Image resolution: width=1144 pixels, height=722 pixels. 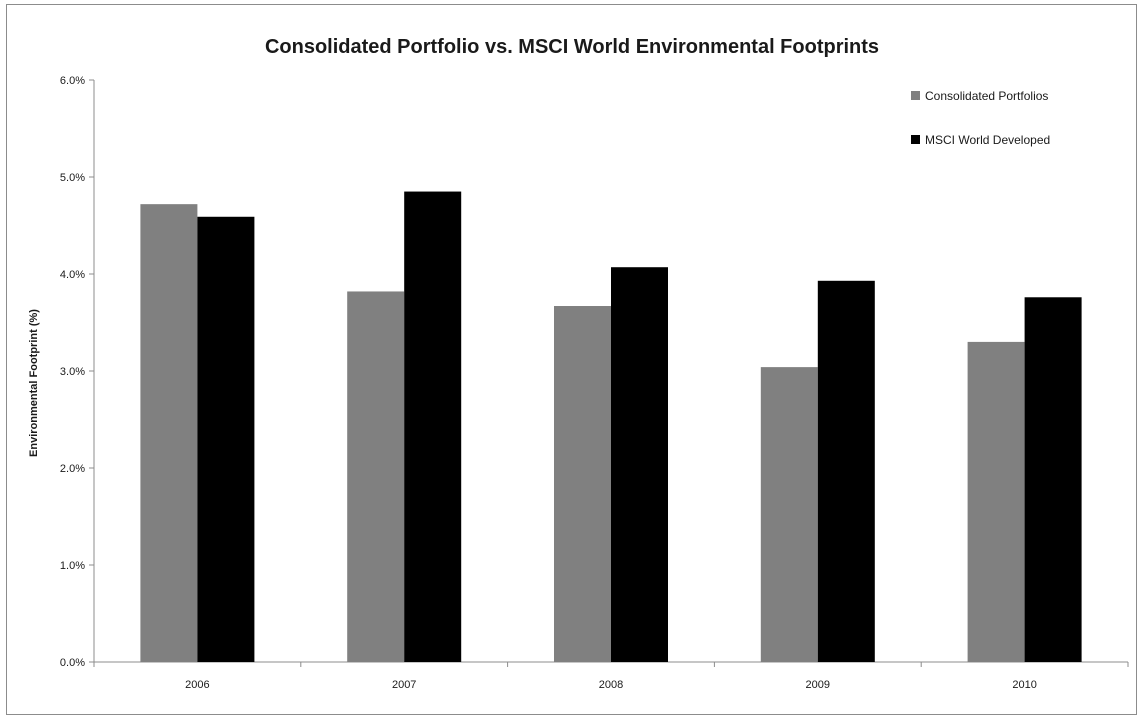 What do you see at coordinates (818, 685) in the screenshot?
I see `x-tick-label: 2009` at bounding box center [818, 685].